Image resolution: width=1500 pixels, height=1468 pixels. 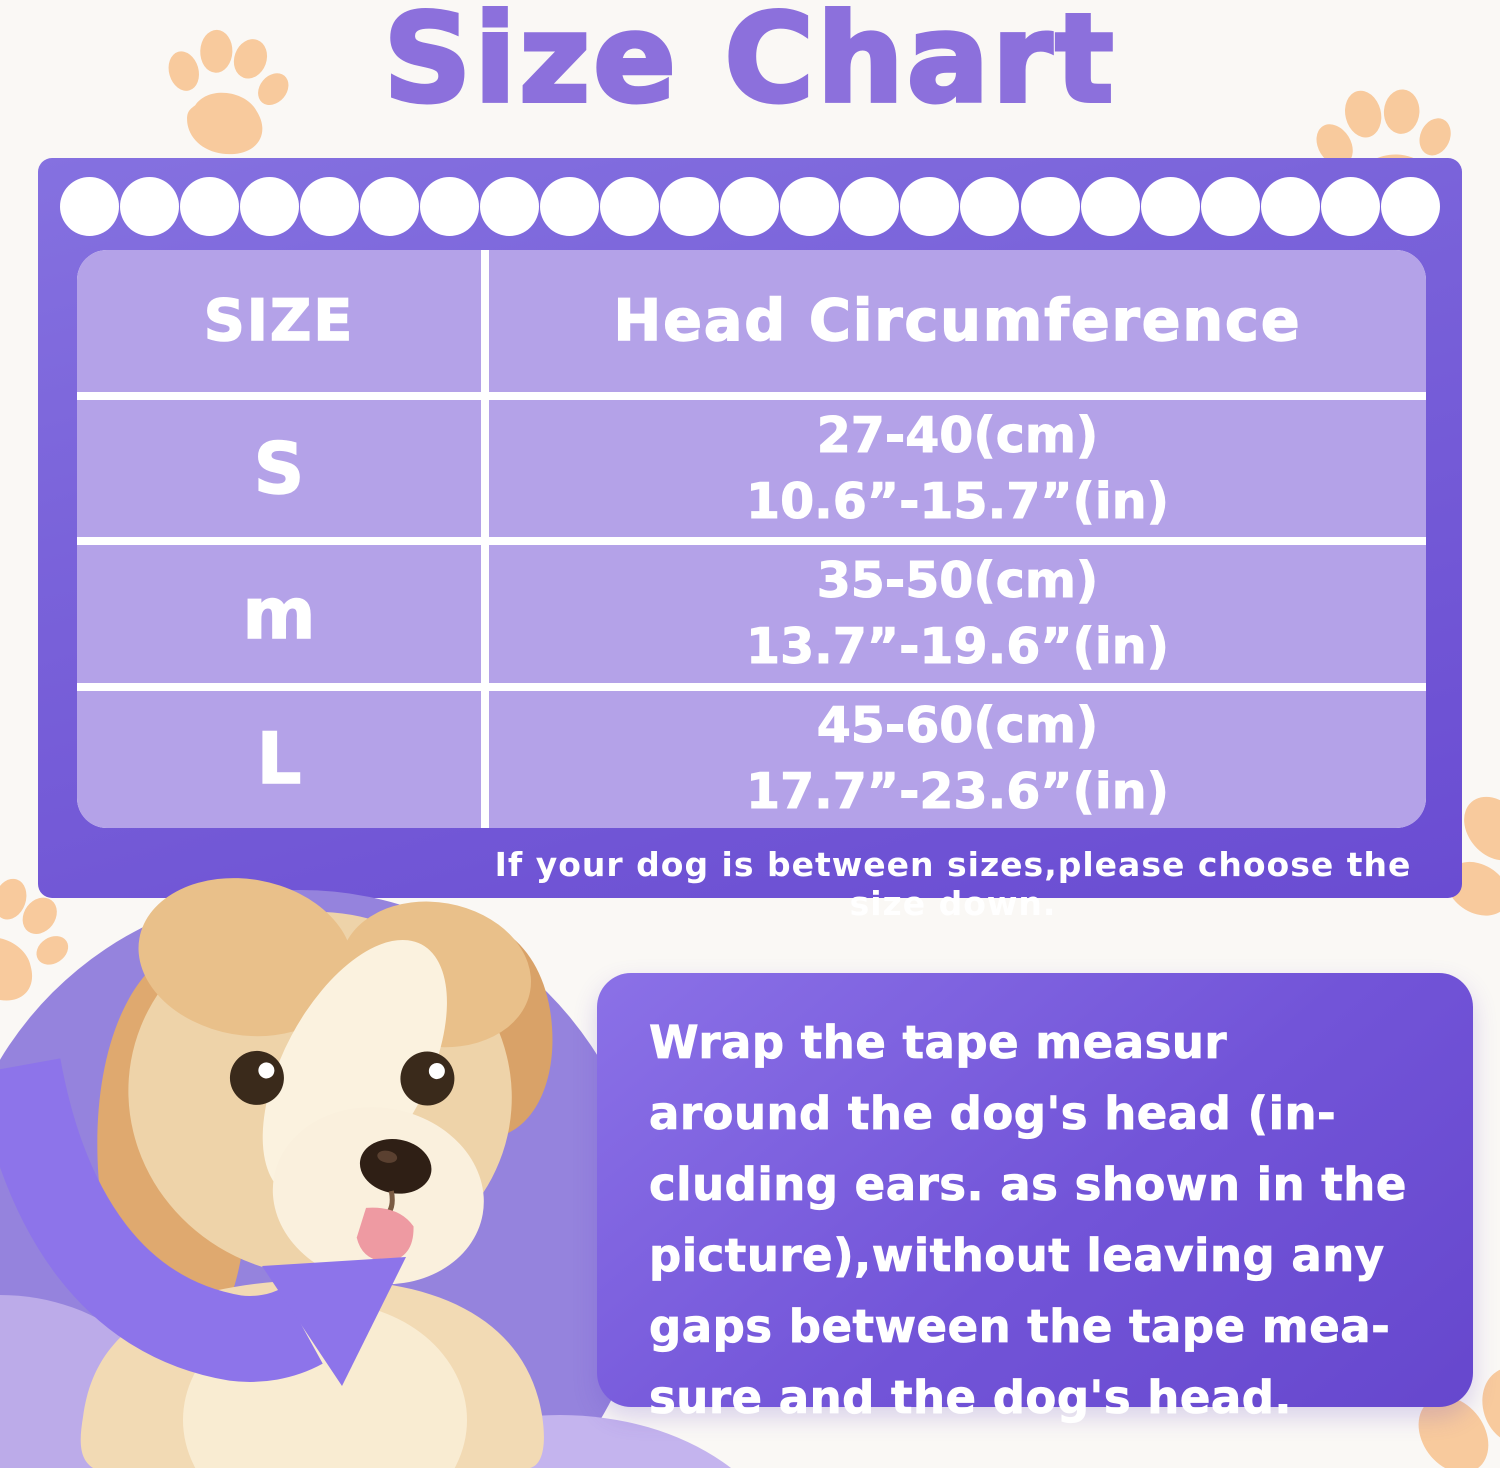 What do you see at coordinates (971, 1398) in the screenshot?
I see `instruction-line: sure and the dog's head.` at bounding box center [971, 1398].